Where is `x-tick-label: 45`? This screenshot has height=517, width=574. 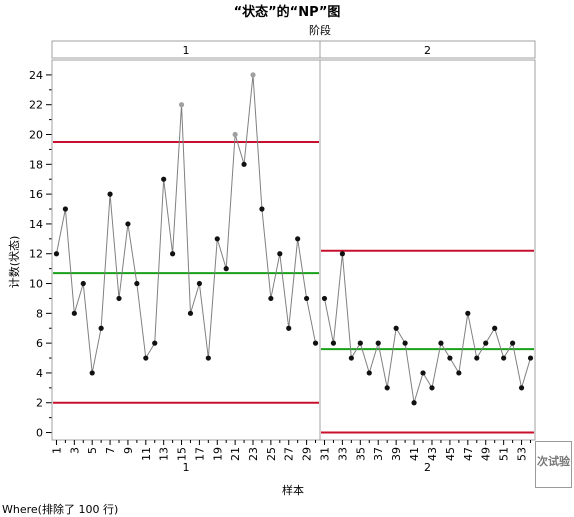 x-tick-label: 45 is located at coordinates (450, 454).